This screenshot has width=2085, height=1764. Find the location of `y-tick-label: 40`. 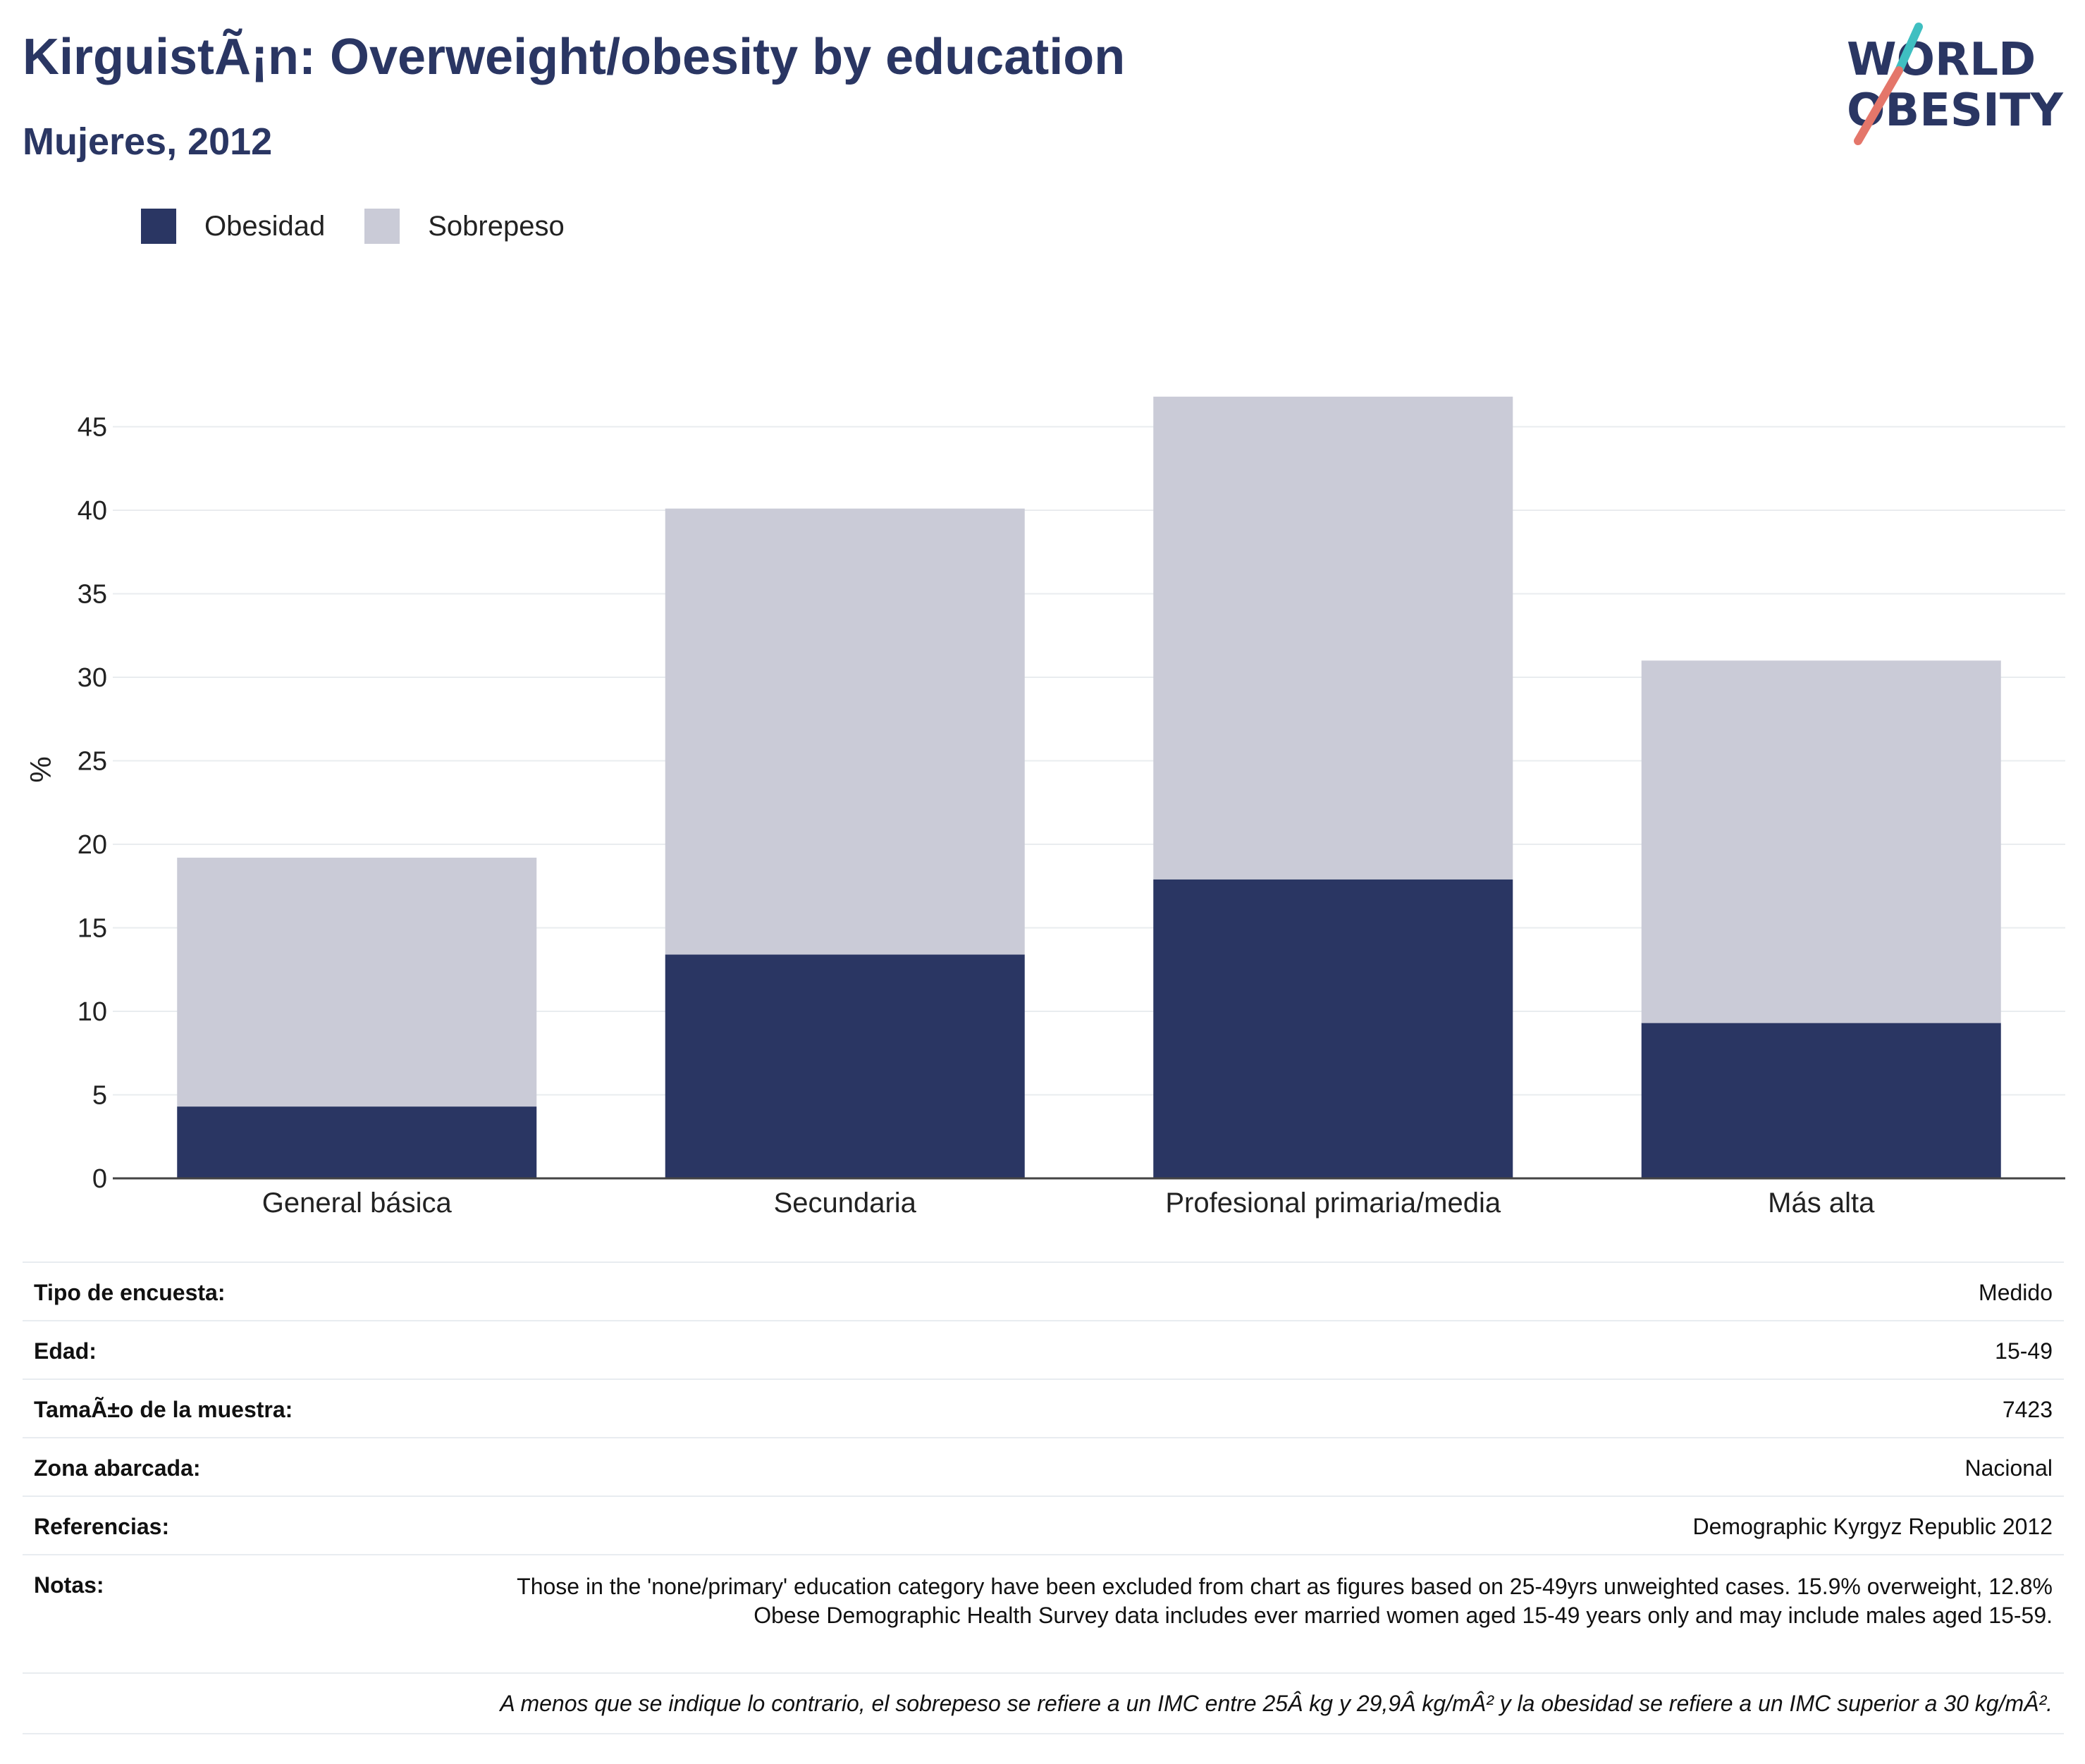

y-tick-label: 40 is located at coordinates (92, 511).